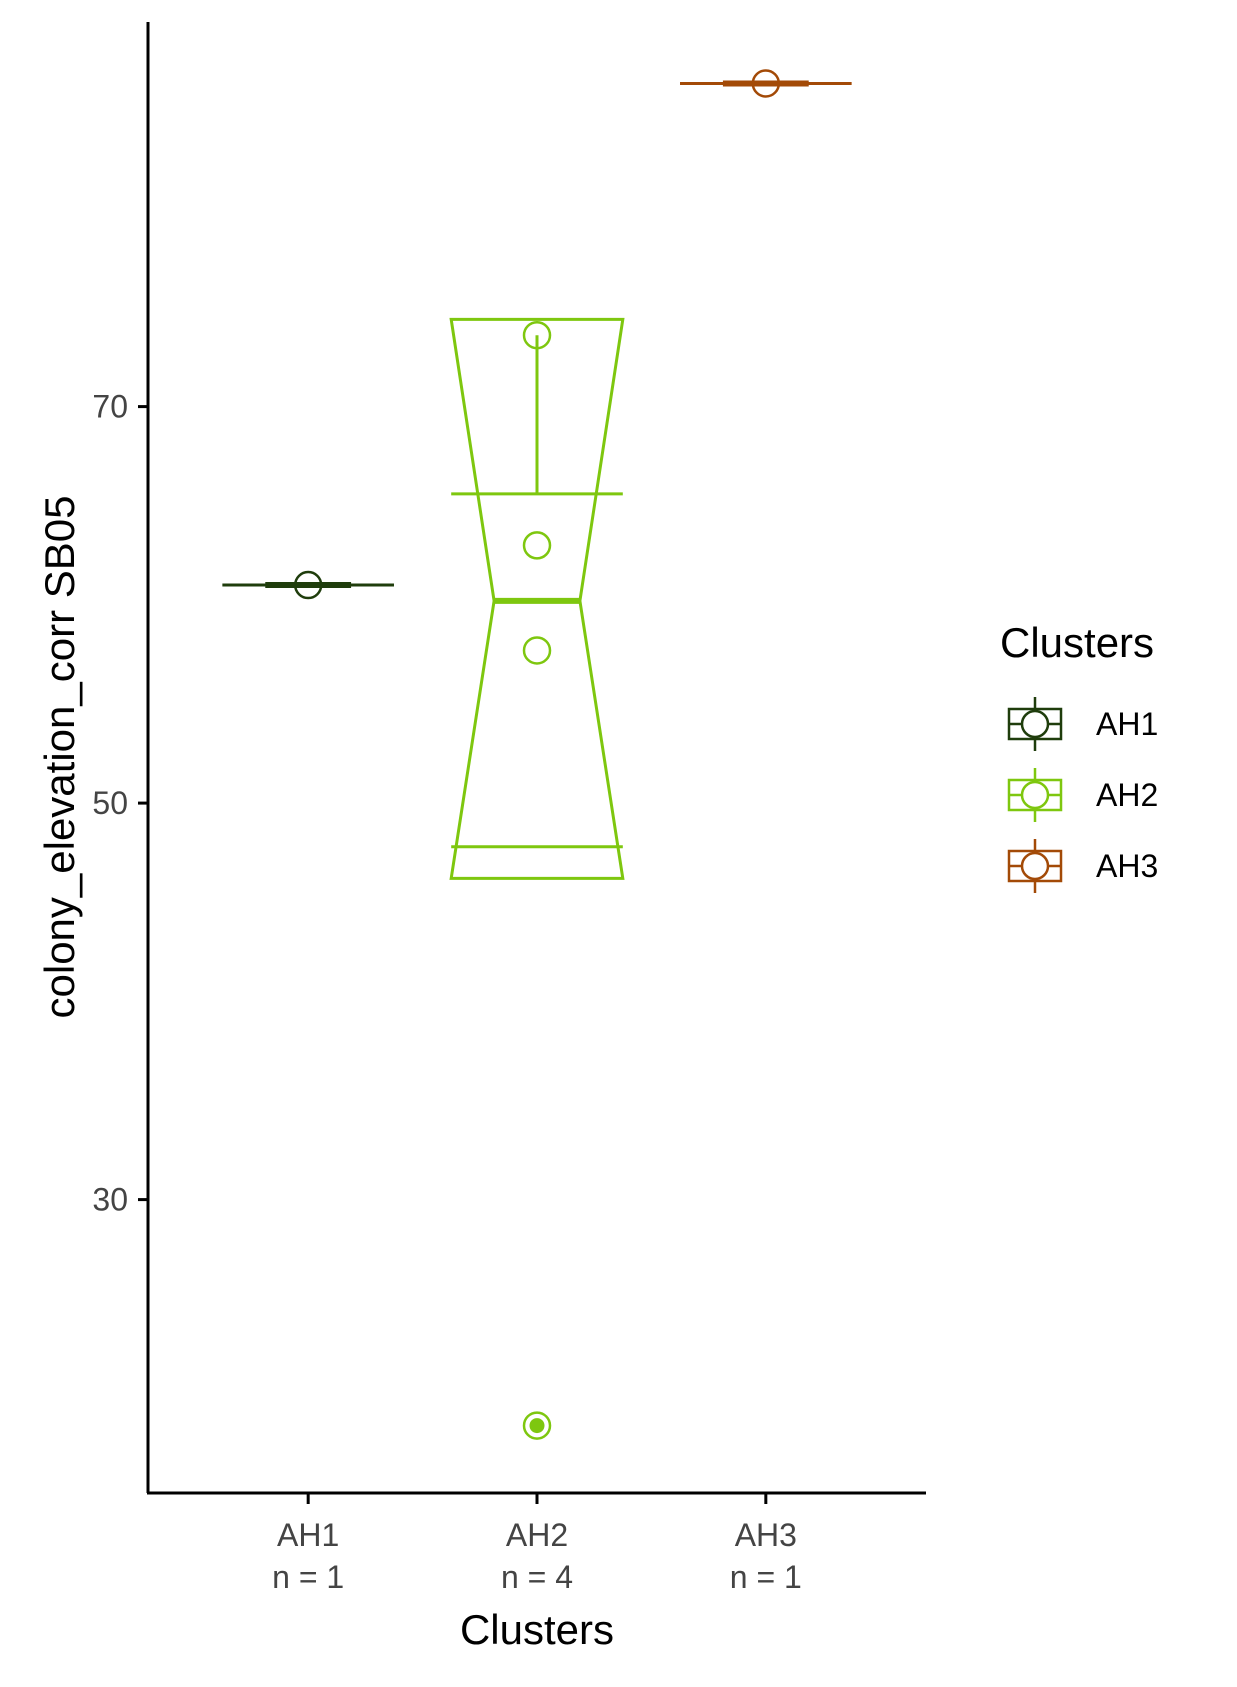 This screenshot has width=1237, height=1687. I want to click on x-ticks: AH1 n = 1 AH2 n = 4 AH3 n = 1, so click(537, 1544).